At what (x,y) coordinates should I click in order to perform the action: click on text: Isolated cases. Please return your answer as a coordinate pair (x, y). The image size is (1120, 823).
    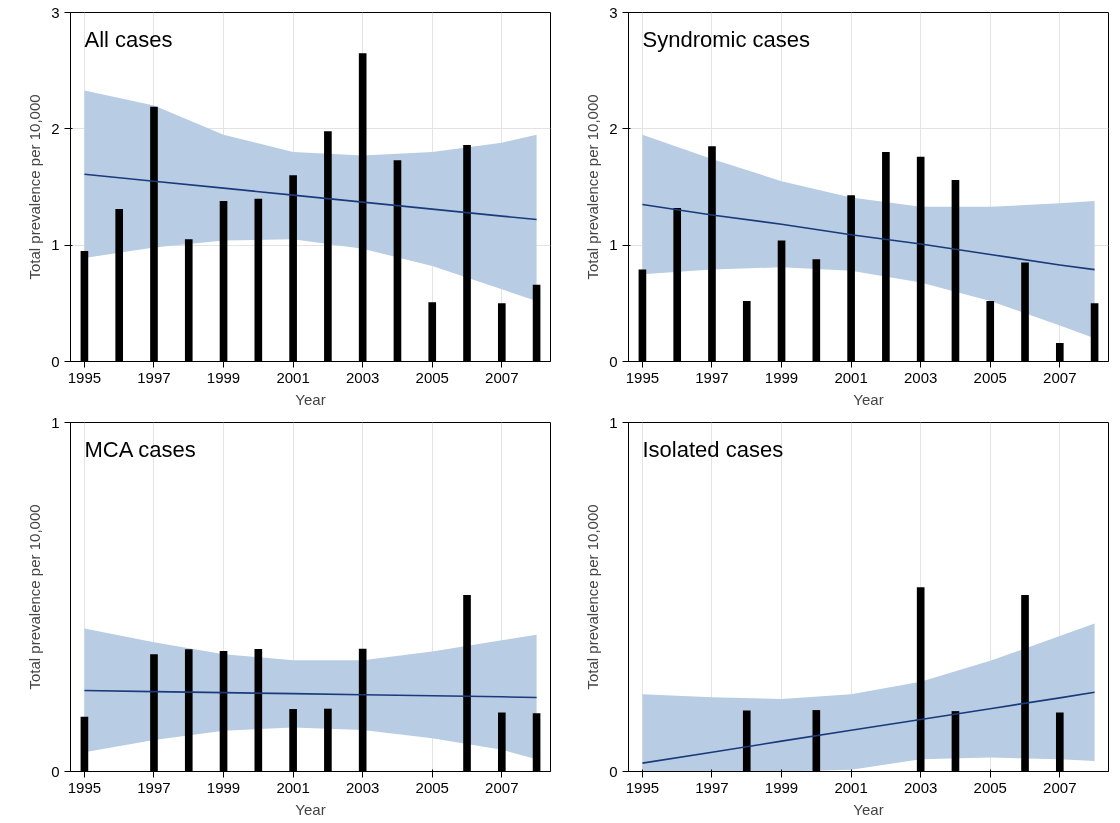
    Looking at the image, I should click on (713, 449).